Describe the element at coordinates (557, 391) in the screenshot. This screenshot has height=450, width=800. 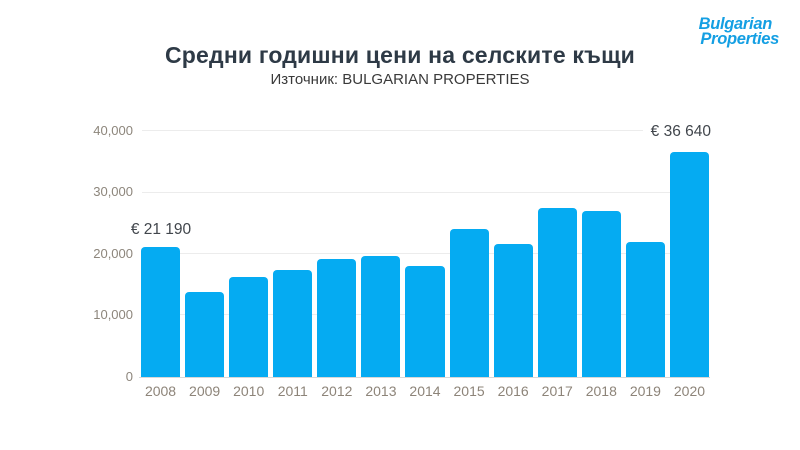
I see `x-label-2017: 2017` at that location.